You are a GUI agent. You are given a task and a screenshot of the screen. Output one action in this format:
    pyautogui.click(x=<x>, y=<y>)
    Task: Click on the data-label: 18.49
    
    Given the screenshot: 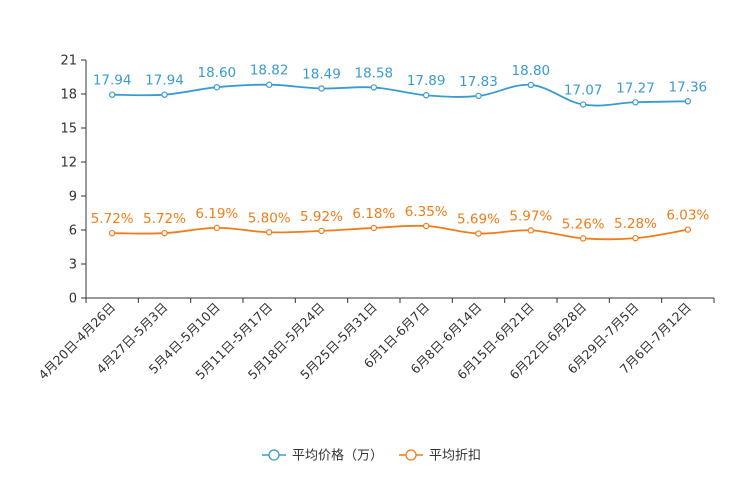 What is the action you would take?
    pyautogui.click(x=321, y=74)
    